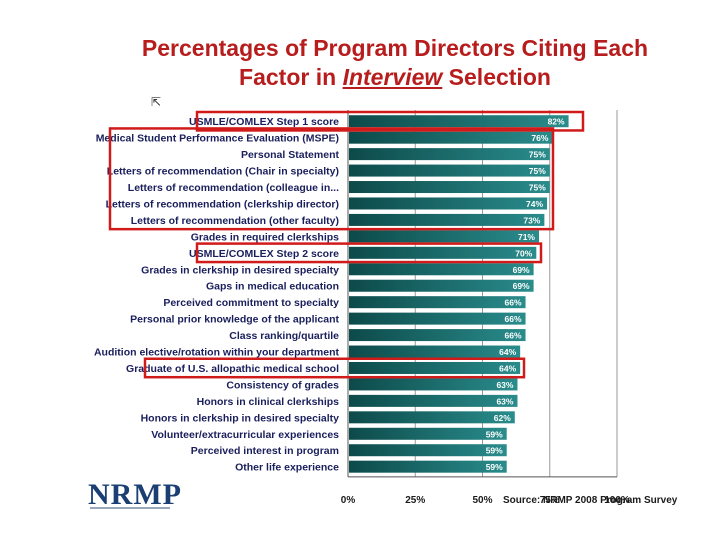 This screenshot has height=540, width=720. I want to click on category-label: Grades in clerkship in desired specialty, so click(240, 270).